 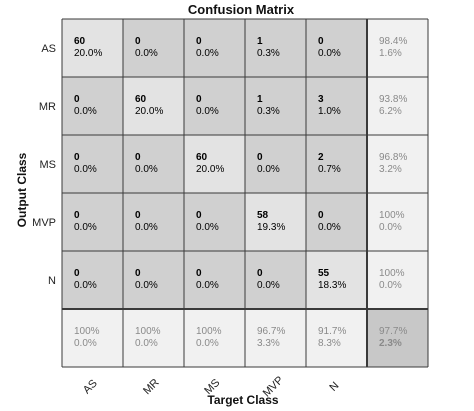 I want to click on cell-count-label: 60, so click(x=202, y=157).